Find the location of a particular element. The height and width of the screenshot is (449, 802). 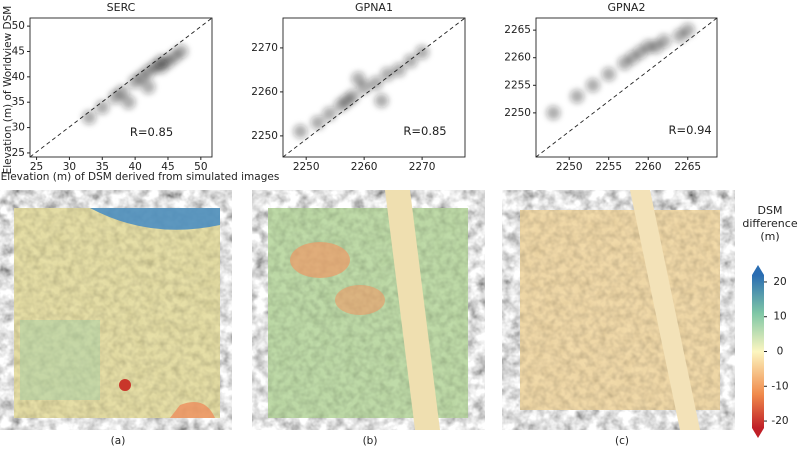

x-tick-label: 40 is located at coordinates (134, 167).